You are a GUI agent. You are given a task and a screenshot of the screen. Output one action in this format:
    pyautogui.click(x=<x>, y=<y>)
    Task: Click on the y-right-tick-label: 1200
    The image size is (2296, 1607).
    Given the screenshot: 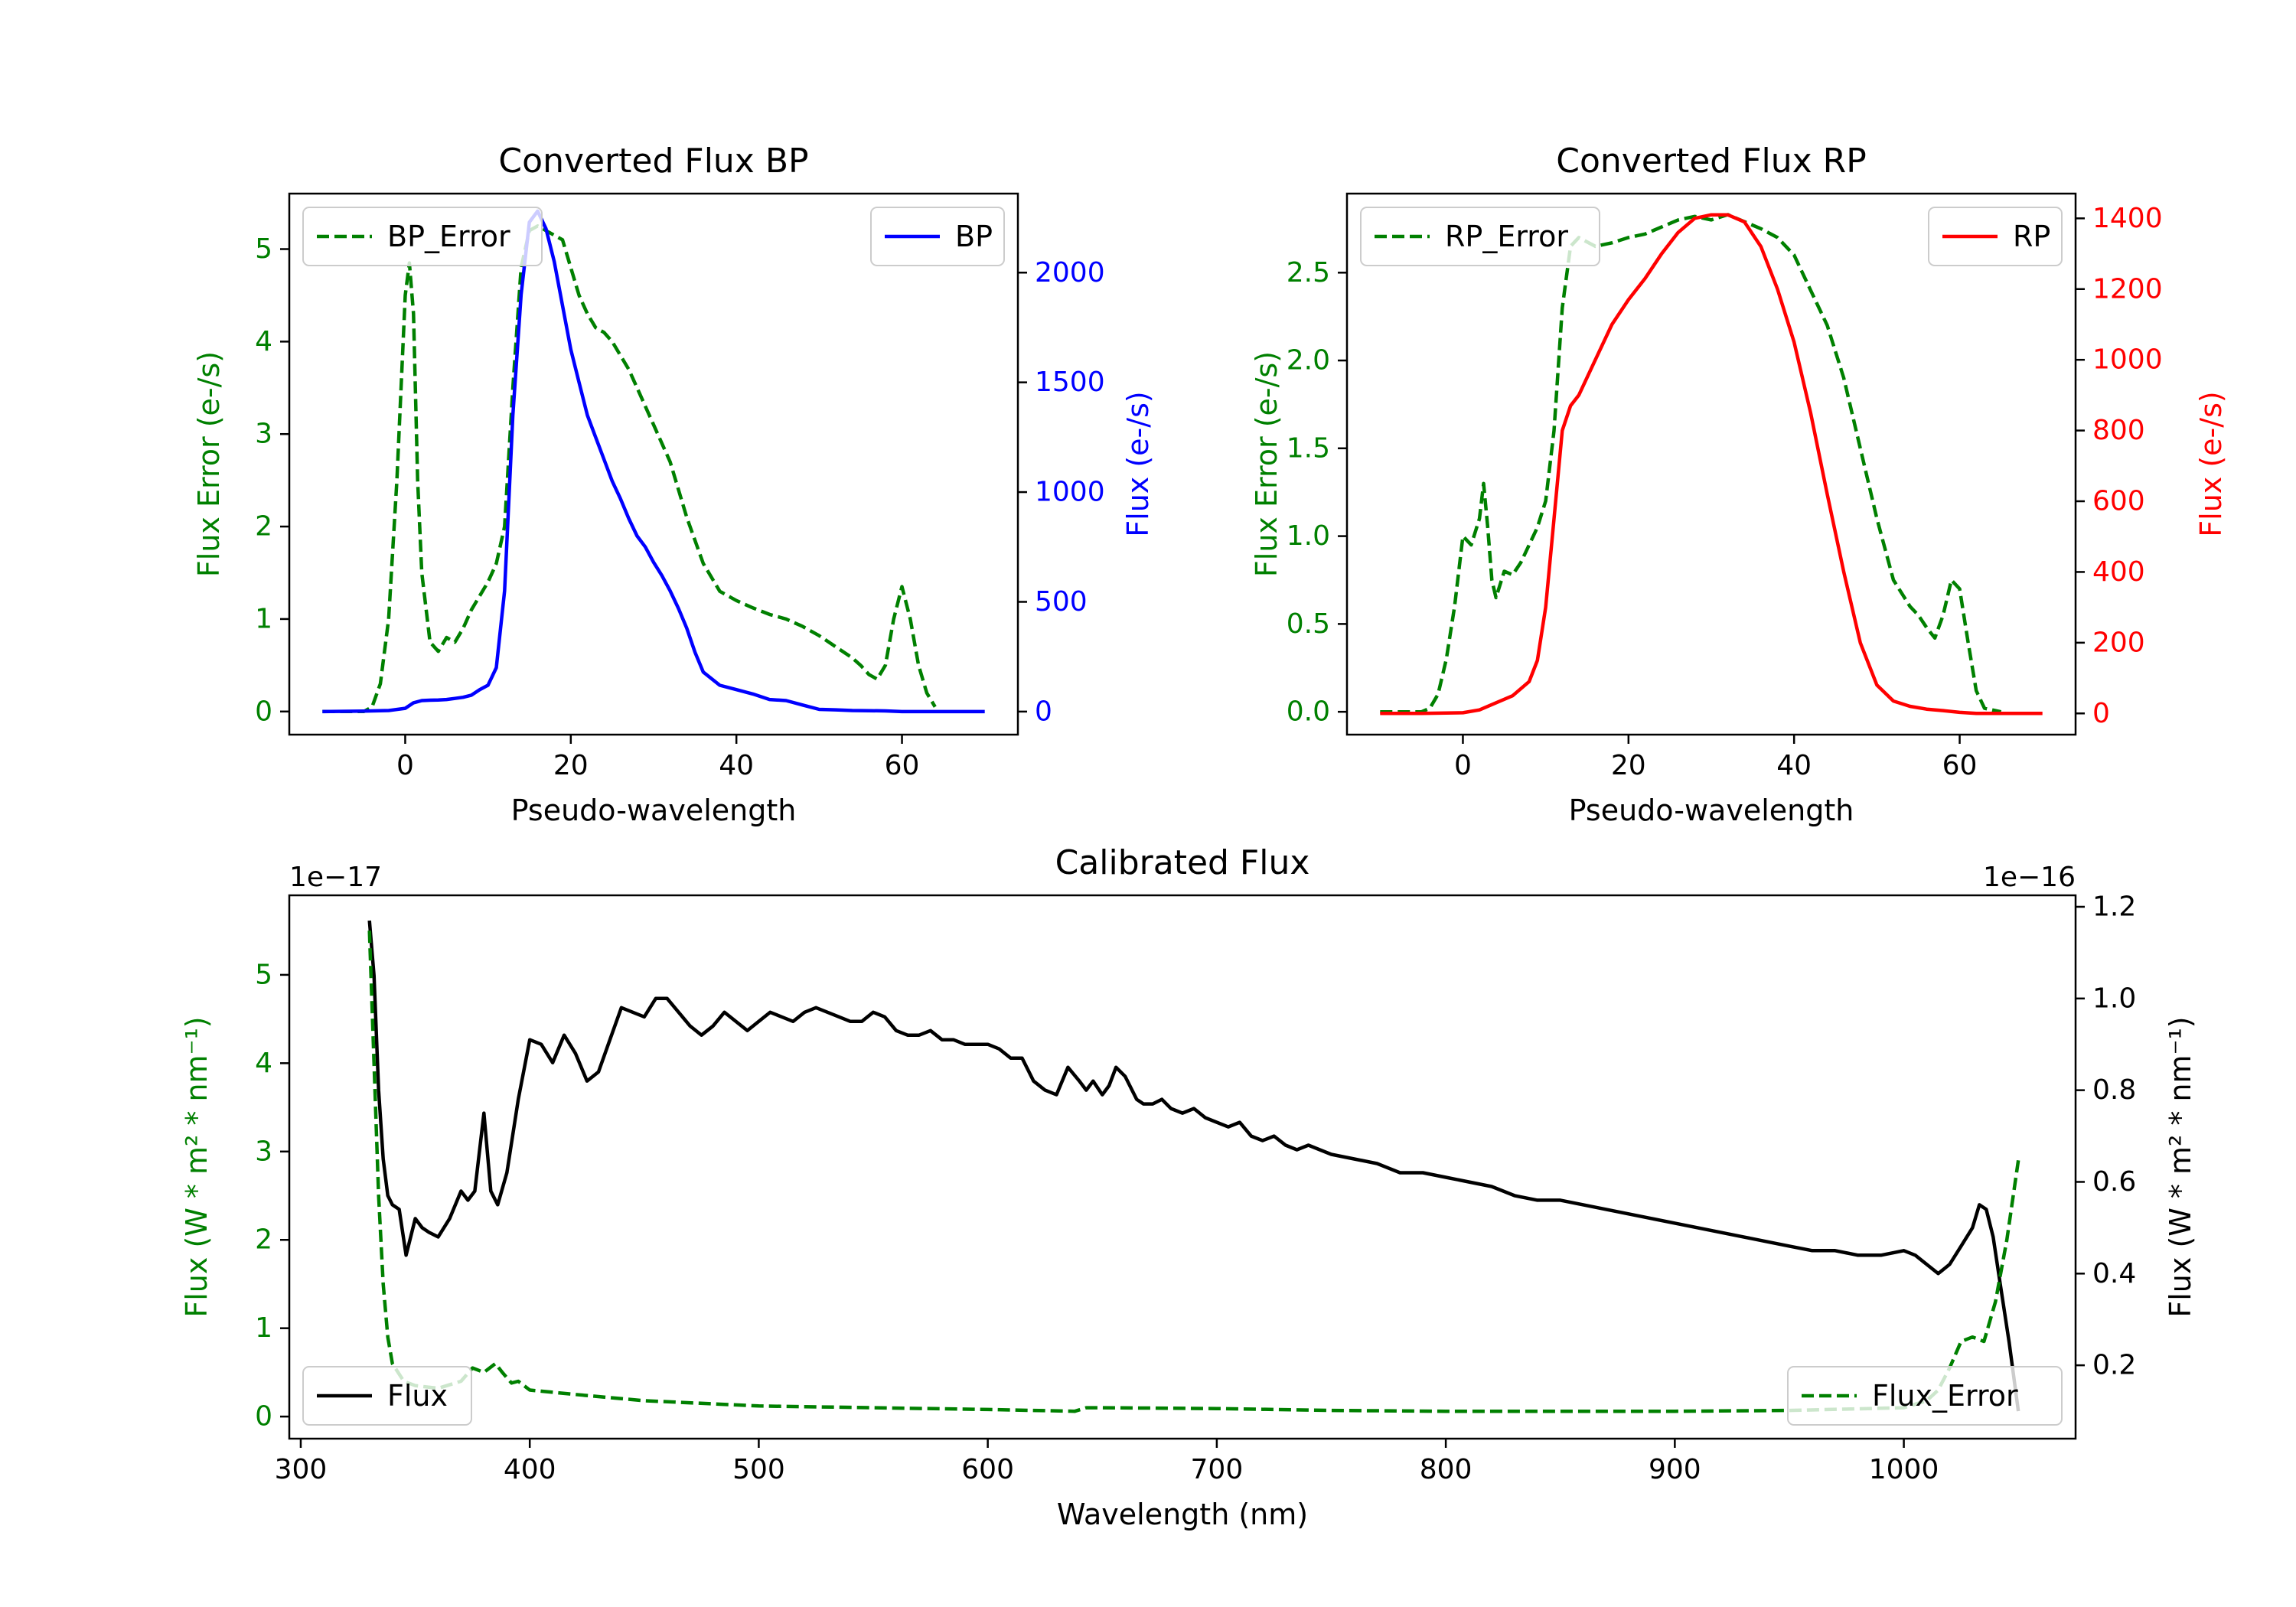 What is the action you would take?
    pyautogui.click(x=2127, y=289)
    